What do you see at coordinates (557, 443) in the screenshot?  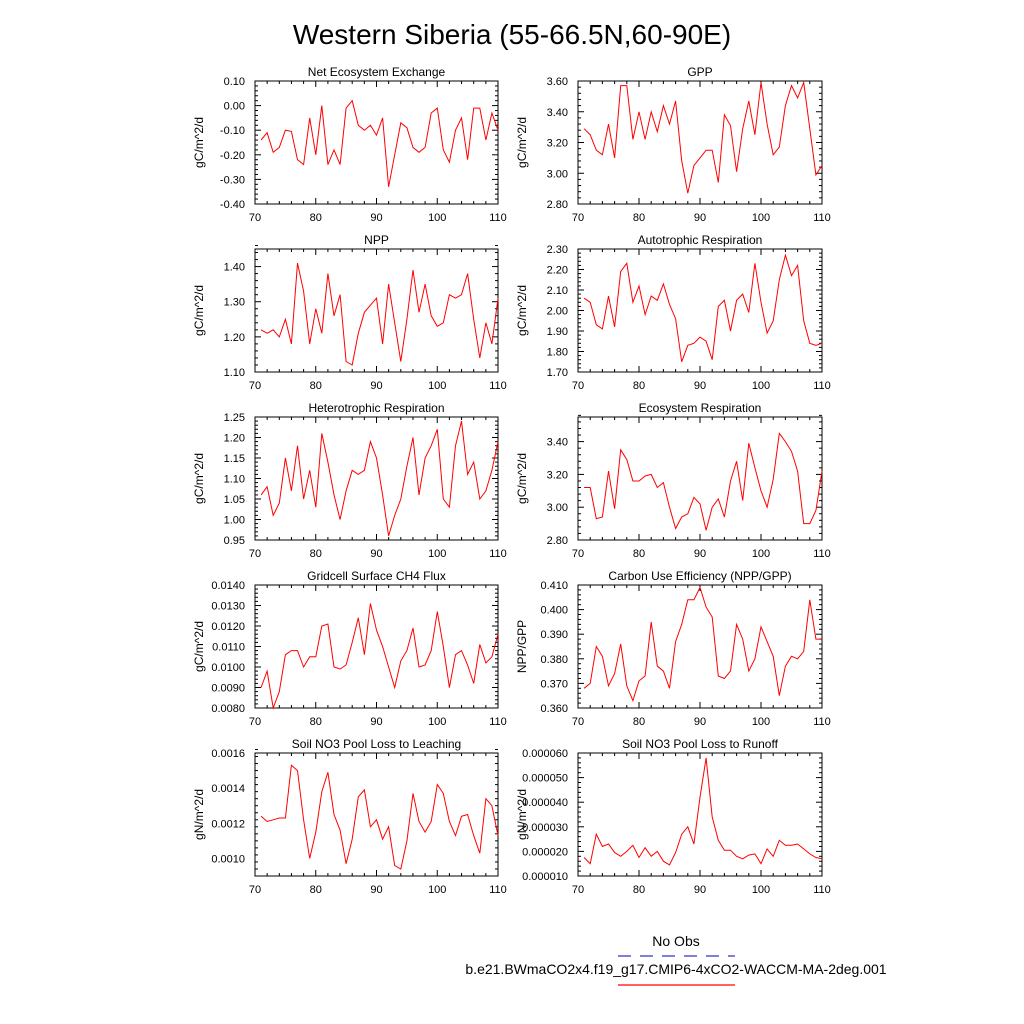 I see `y-tick-label: 3.40` at bounding box center [557, 443].